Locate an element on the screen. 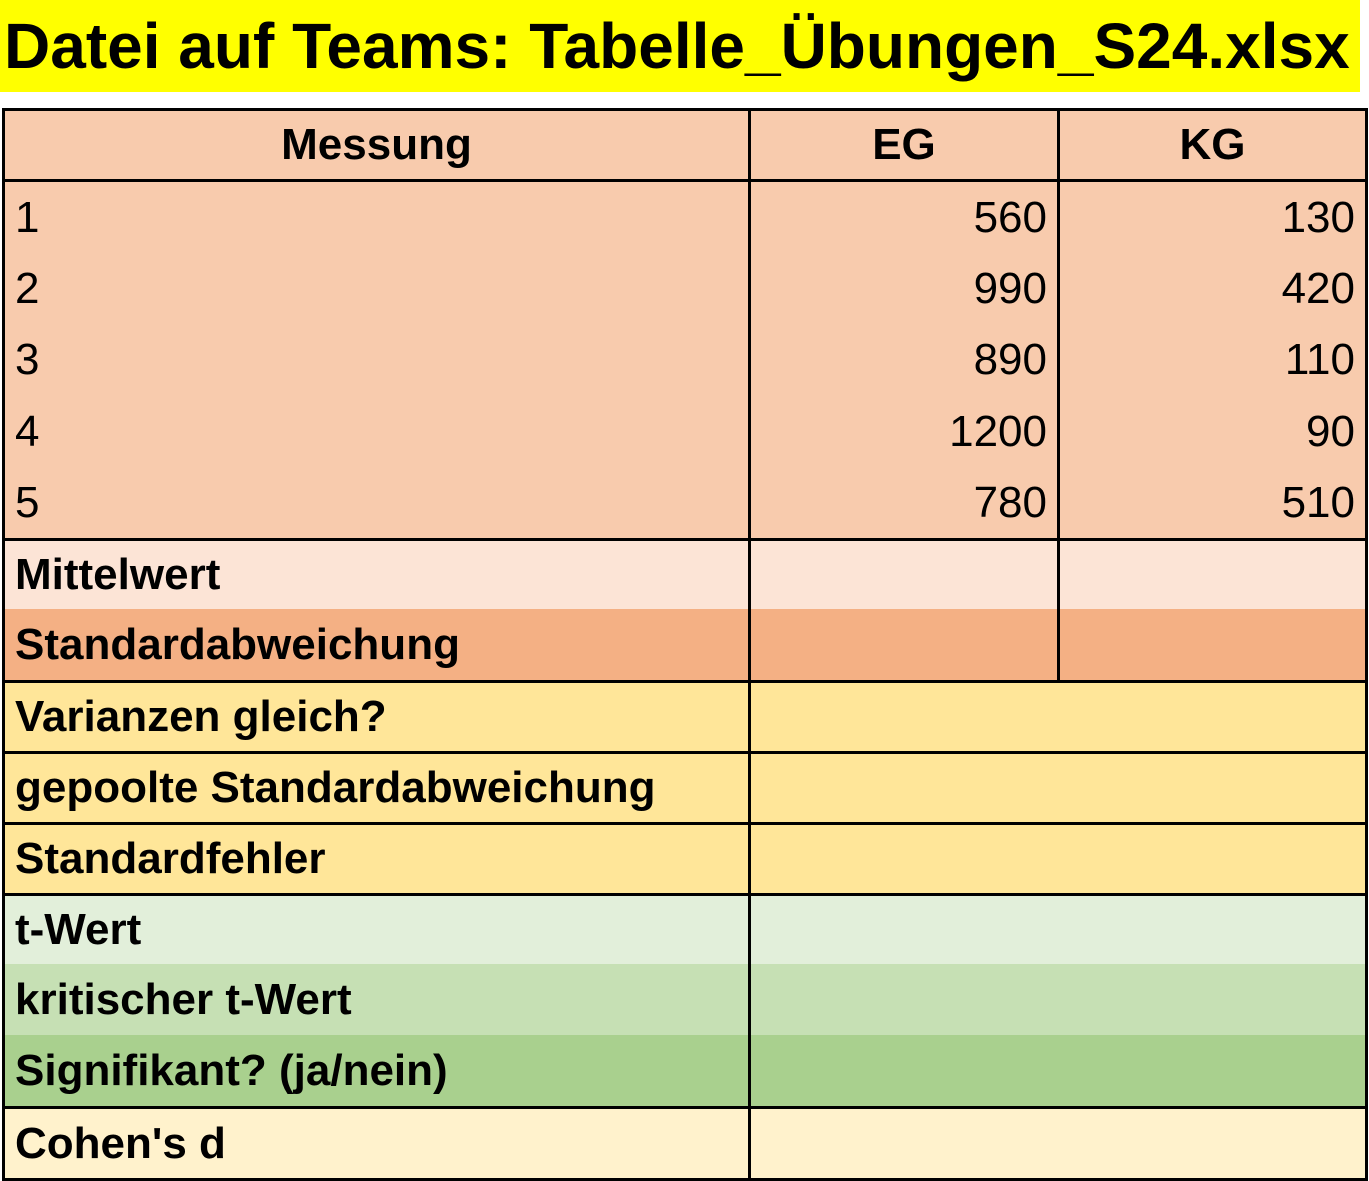 The image size is (1369, 1181). eg-value-cell: 560 is located at coordinates (1010, 217).